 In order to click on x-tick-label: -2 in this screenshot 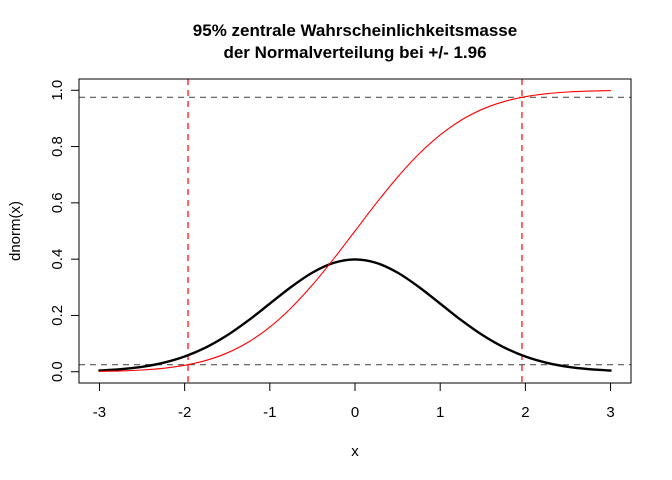, I will do `click(184, 412)`.